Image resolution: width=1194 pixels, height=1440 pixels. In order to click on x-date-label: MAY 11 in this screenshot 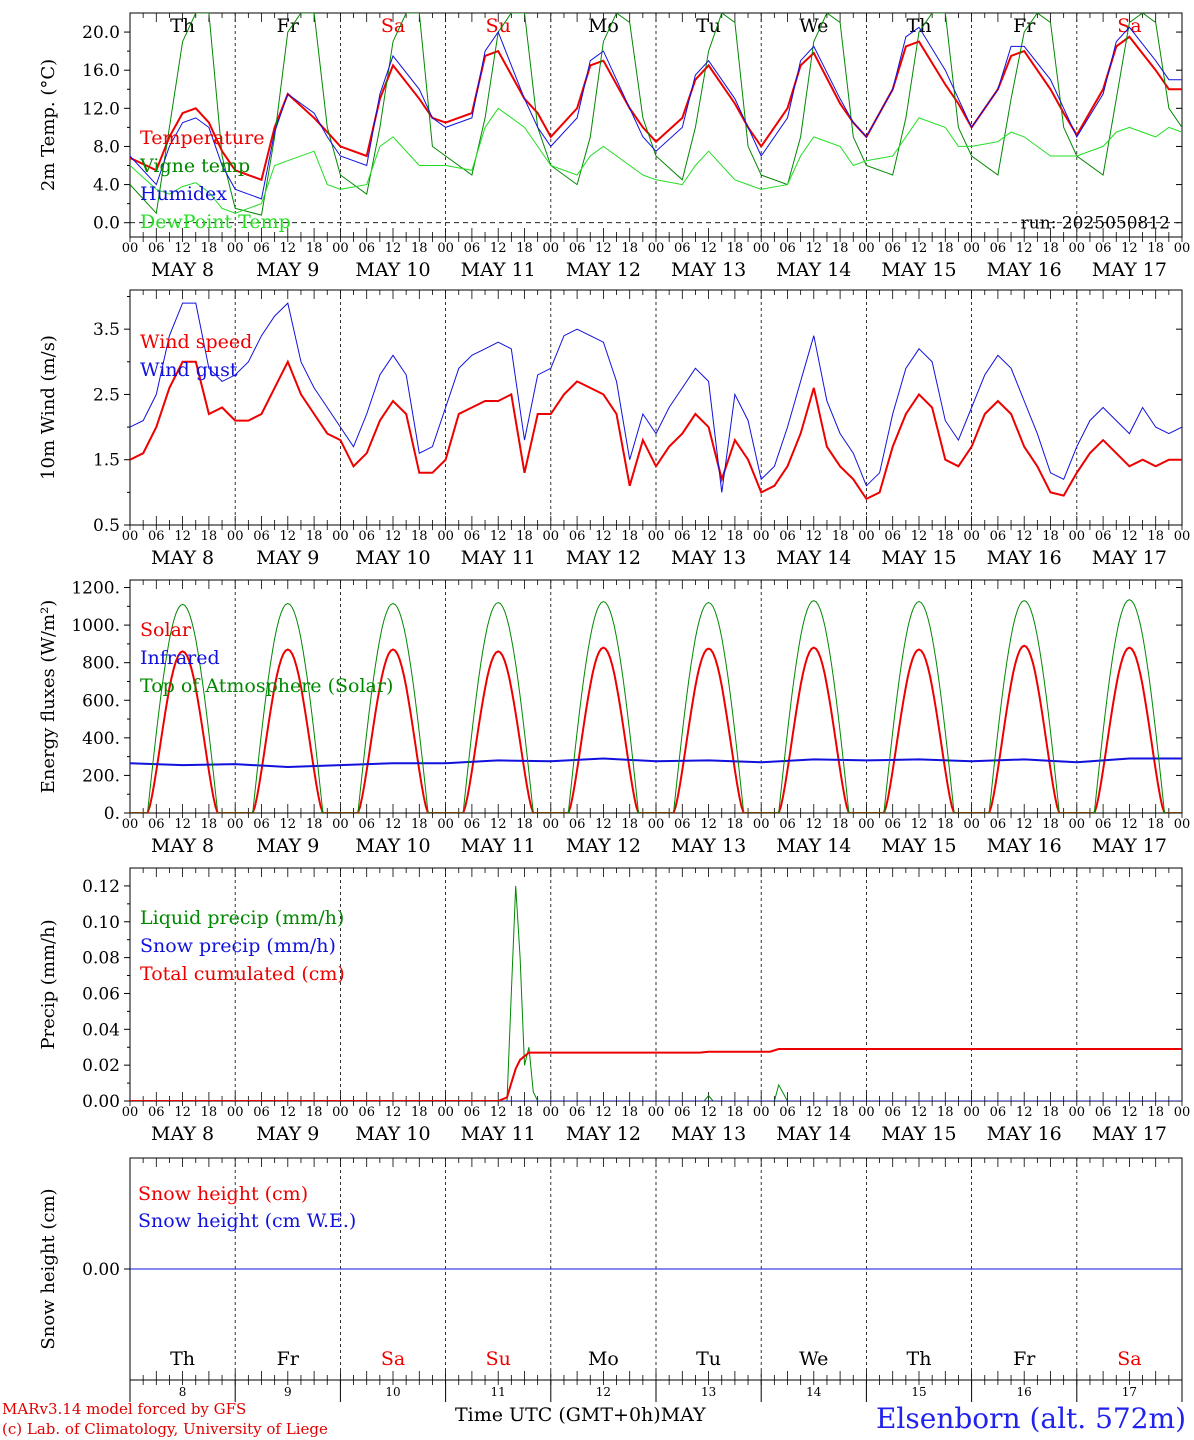, I will do `click(498, 1134)`.